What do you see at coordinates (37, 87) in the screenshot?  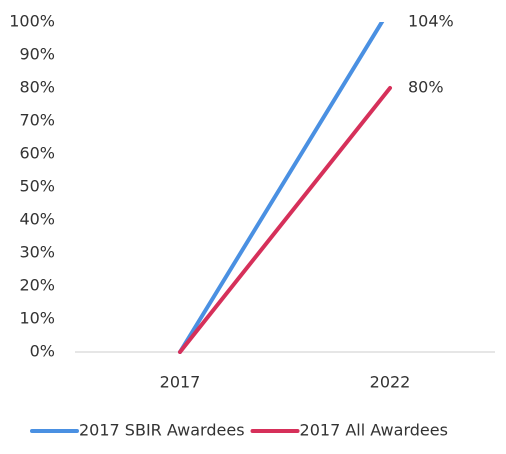 I see `y-tick-label: 80%` at bounding box center [37, 87].